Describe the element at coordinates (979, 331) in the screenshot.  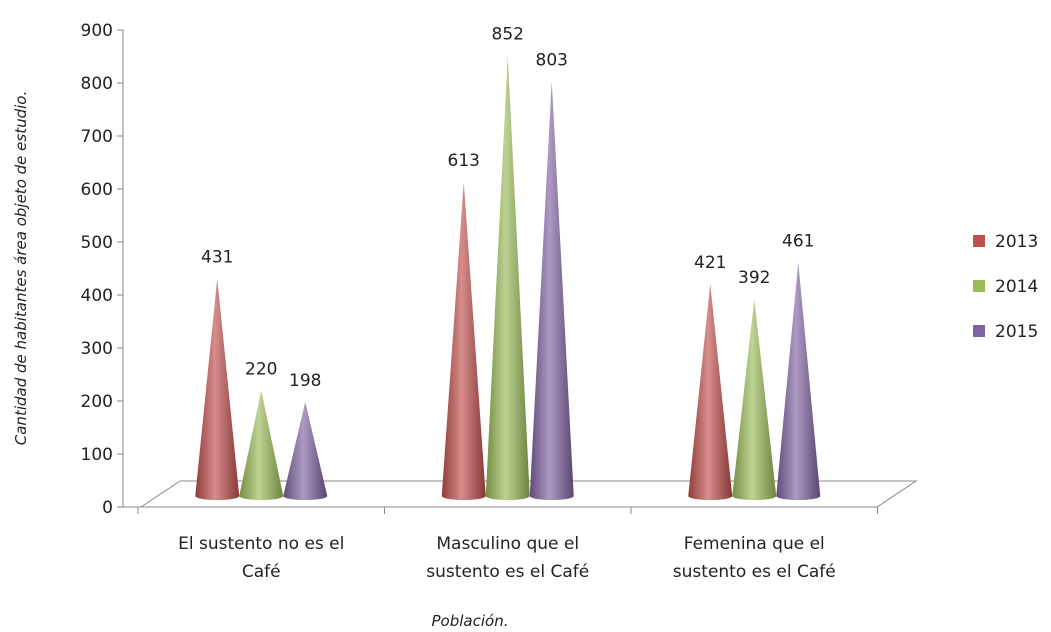
I see `legend-swatch-2015` at that location.